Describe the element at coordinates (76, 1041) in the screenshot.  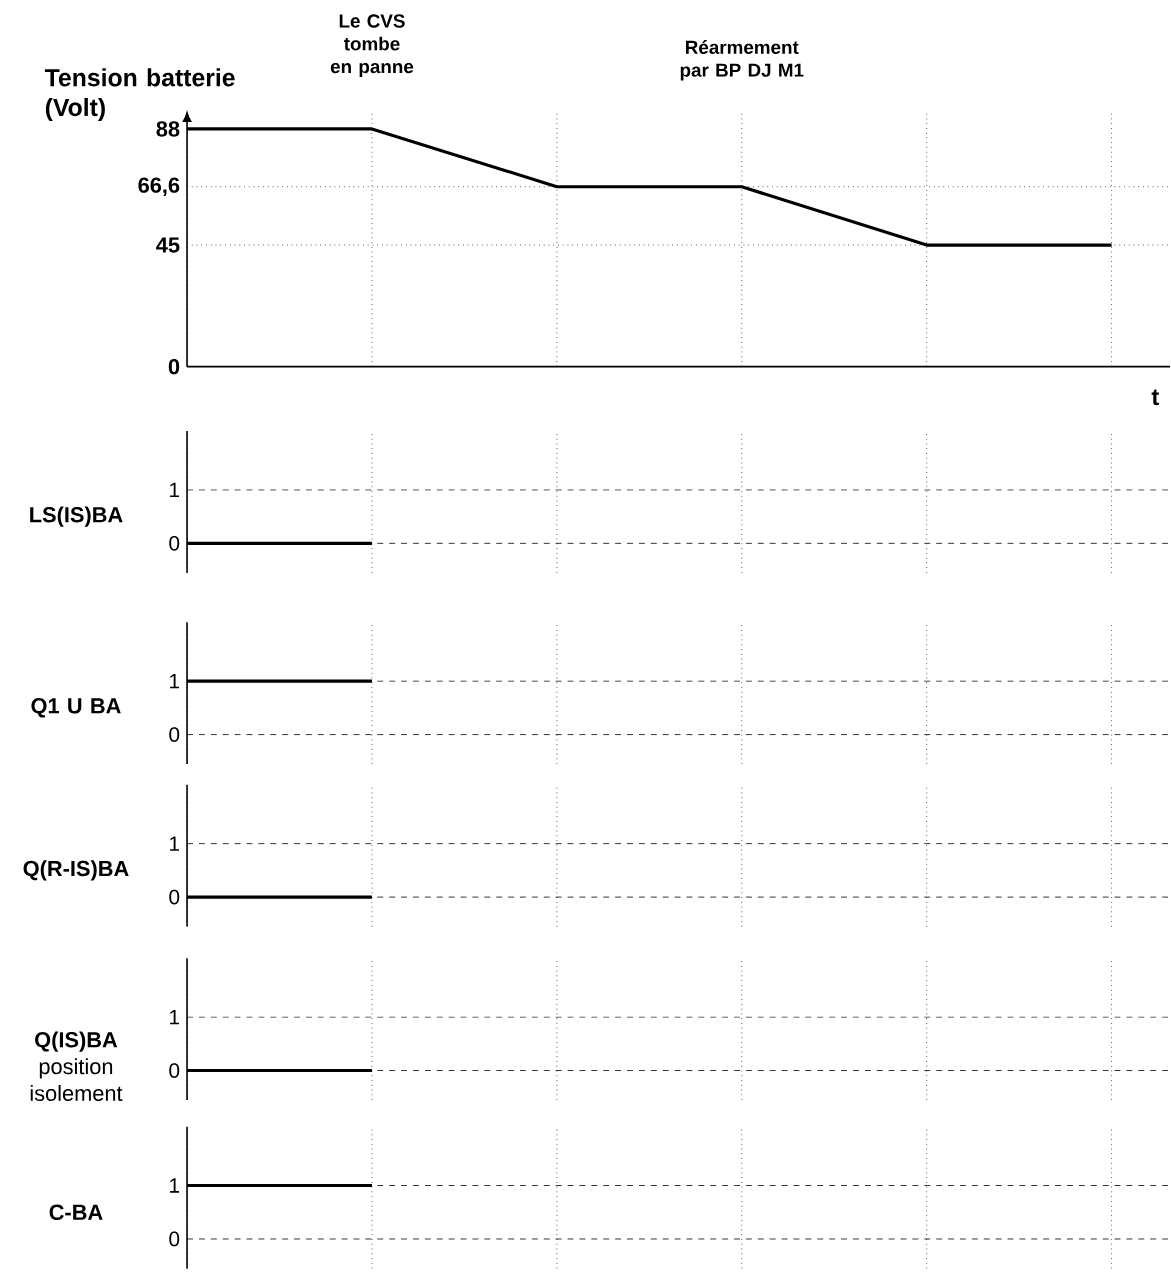
I see `y-axis-title: Q(IS)BA` at that location.